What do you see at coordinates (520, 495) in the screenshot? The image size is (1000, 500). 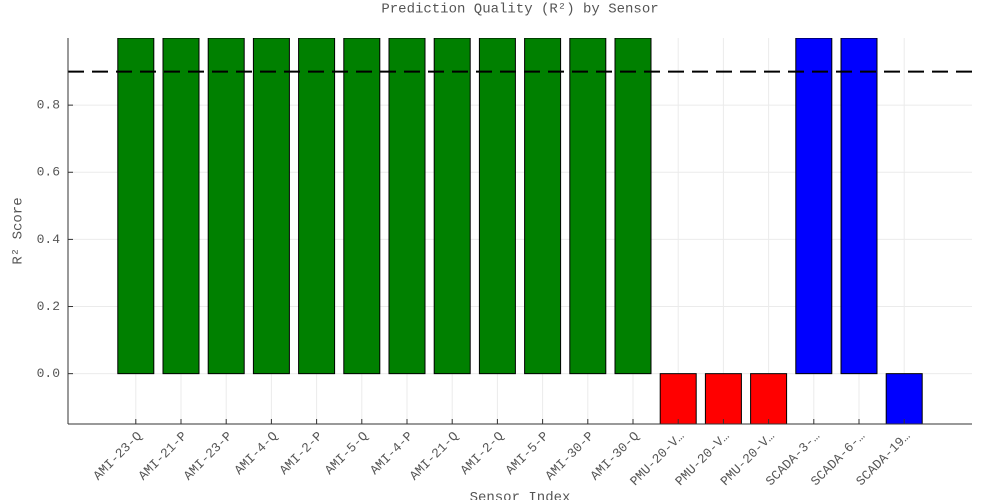 I see `x-axis-label: Sensor Index` at bounding box center [520, 495].